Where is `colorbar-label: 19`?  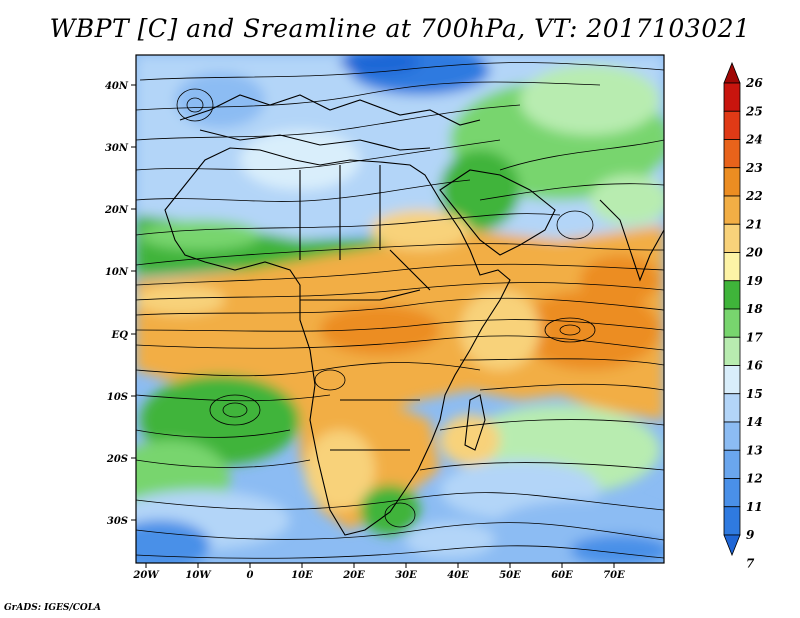
colorbar-label: 19 is located at coordinates (754, 281).